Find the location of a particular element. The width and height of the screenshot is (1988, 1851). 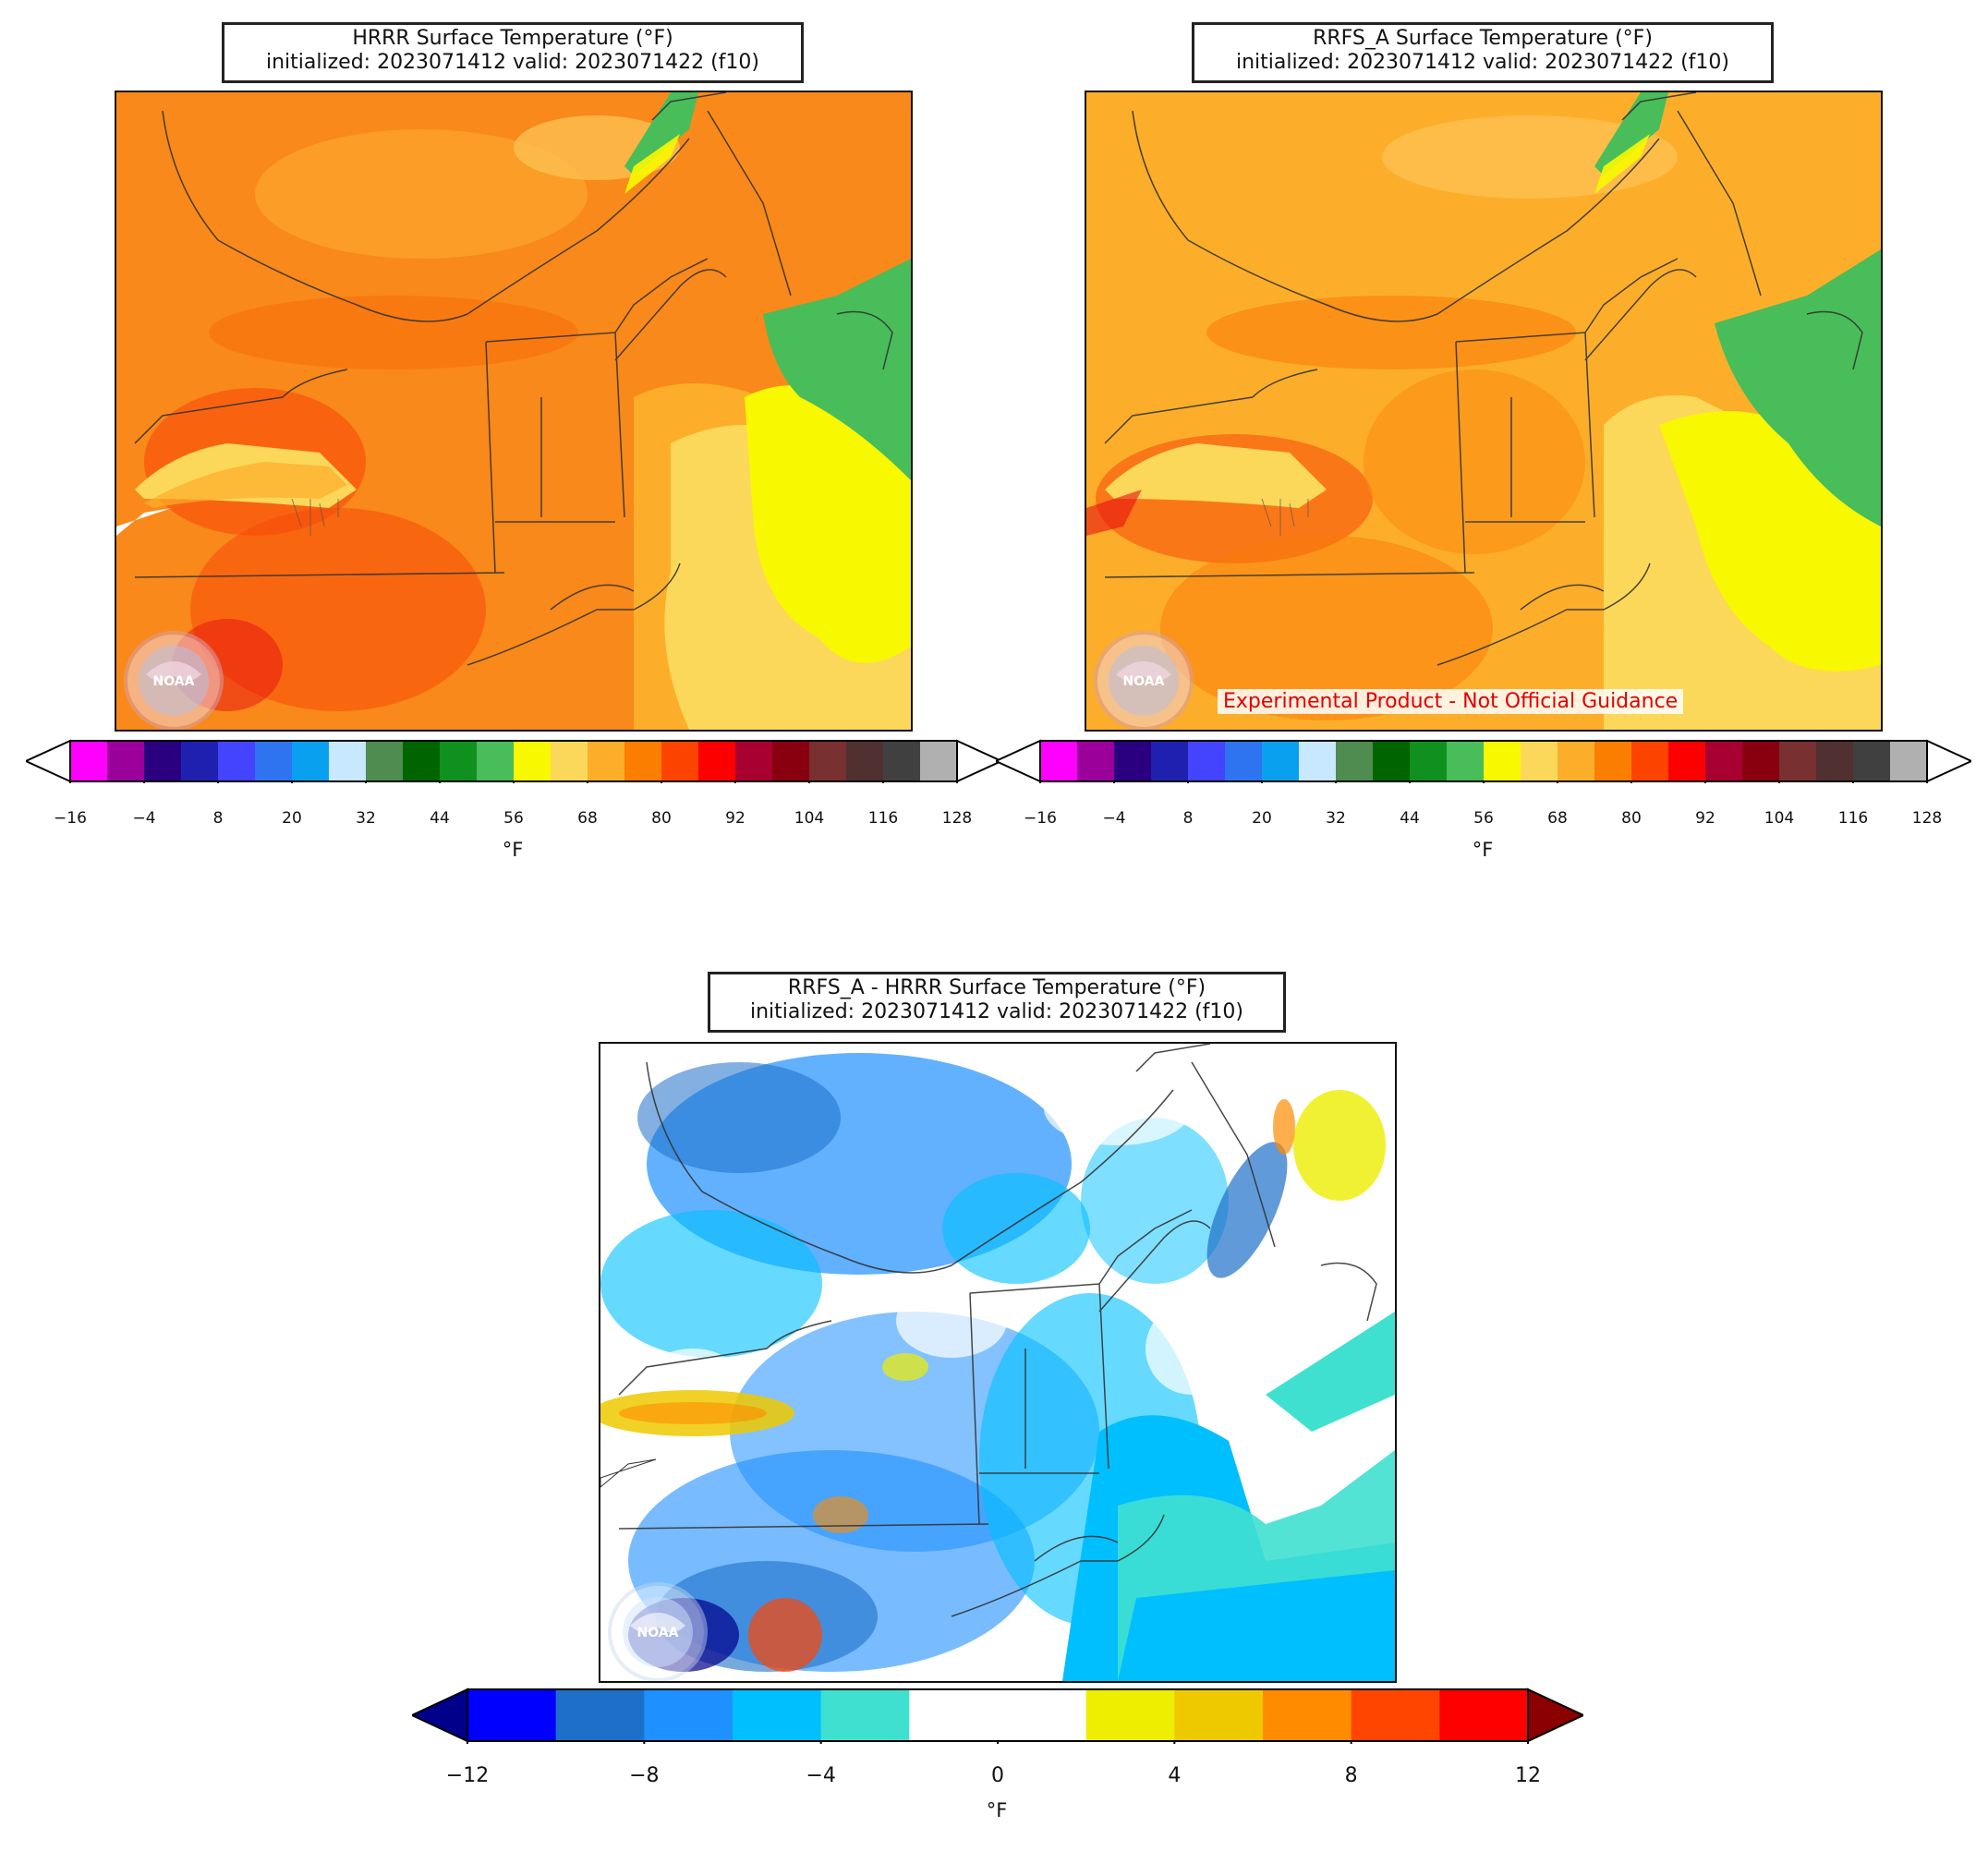

hrrr-colorbar-tick-label: 128 is located at coordinates (957, 818).